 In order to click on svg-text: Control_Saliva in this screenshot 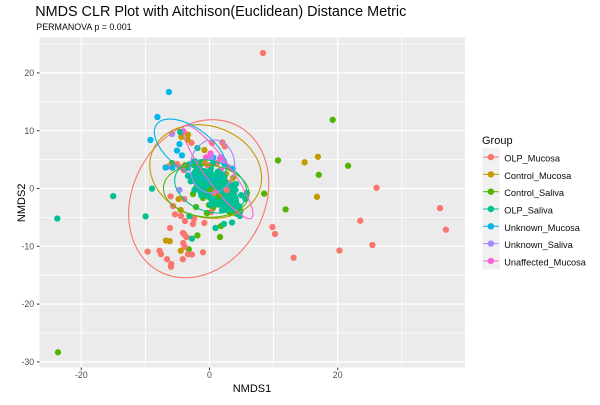, I will do `click(534, 193)`.